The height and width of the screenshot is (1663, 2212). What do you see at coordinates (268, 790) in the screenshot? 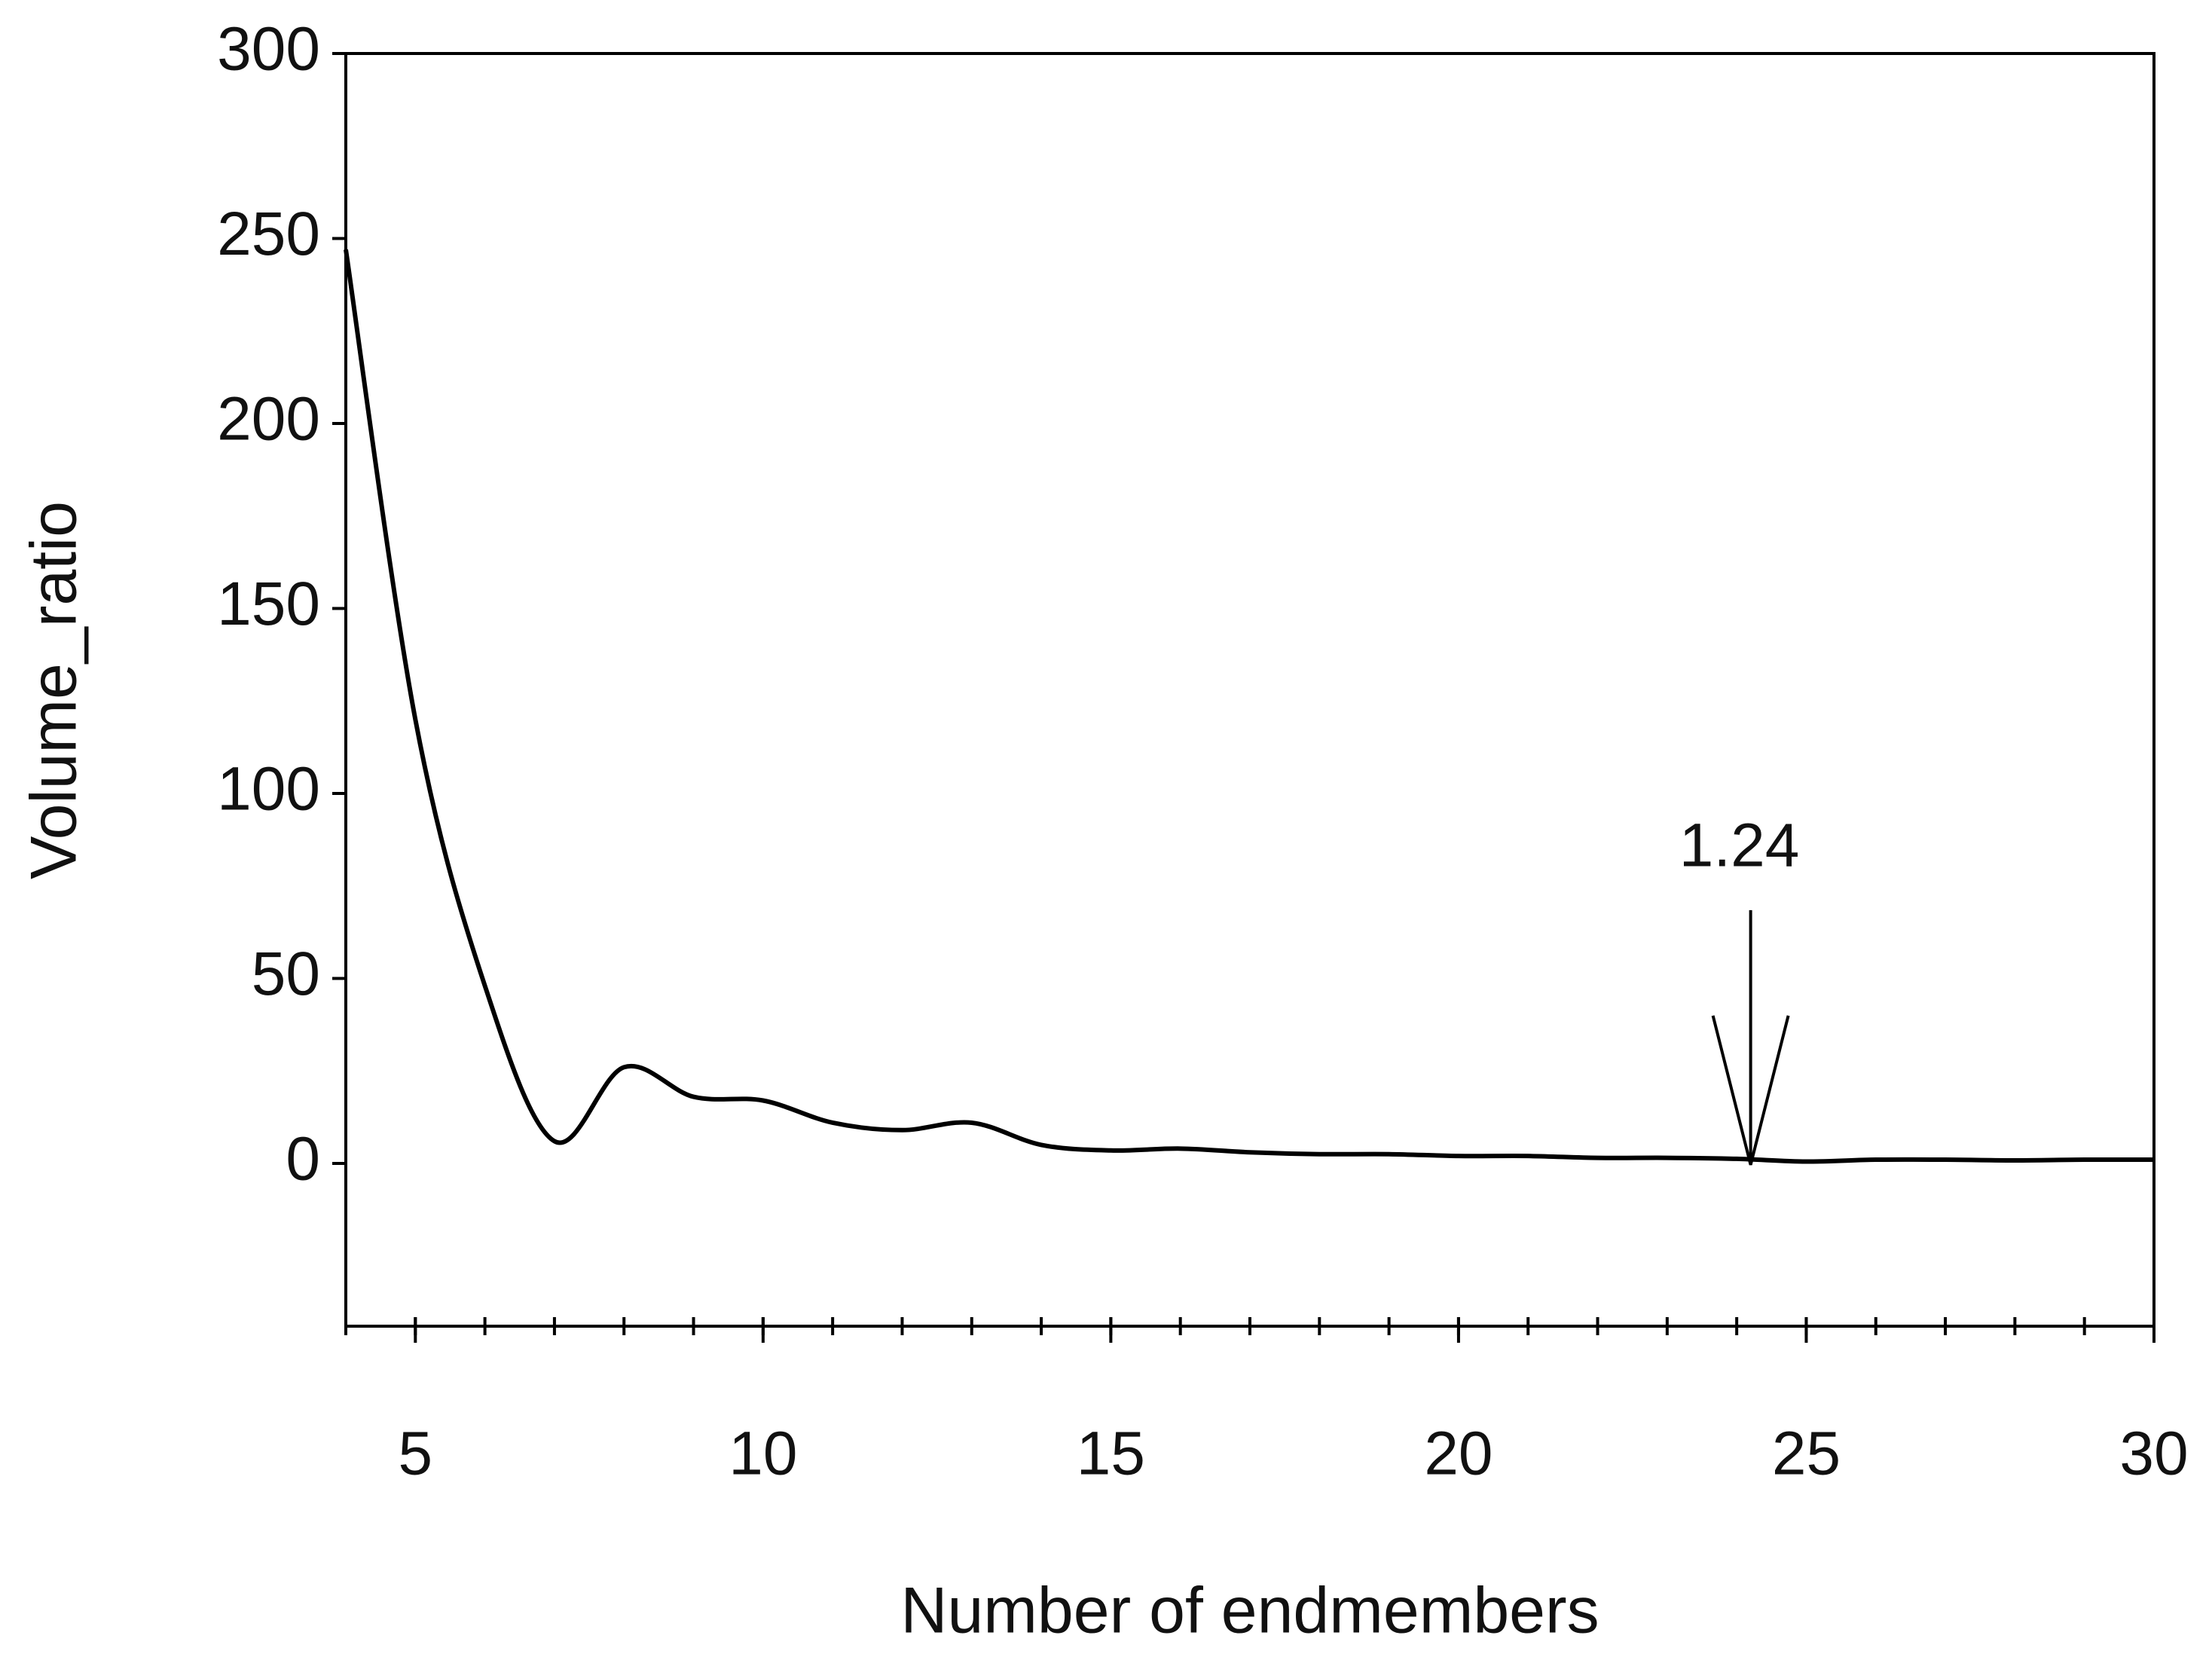
I see `y-tick-label: 100` at bounding box center [268, 790].